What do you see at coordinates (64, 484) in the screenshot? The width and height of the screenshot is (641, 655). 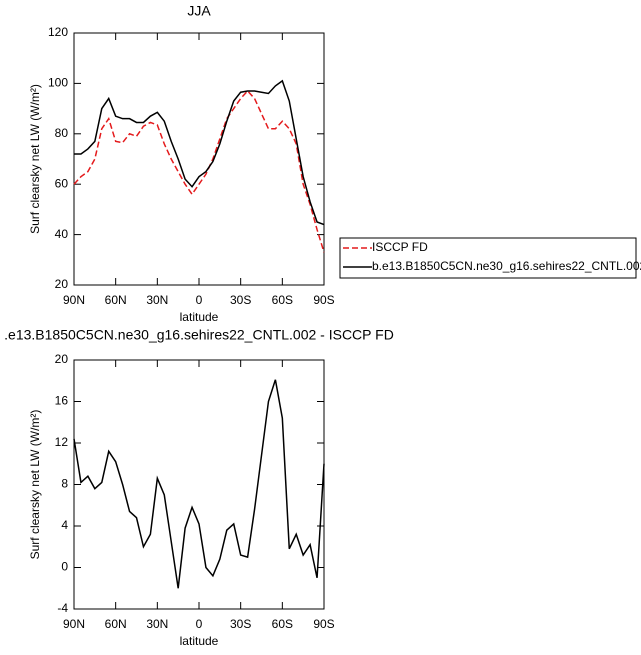 I see `y-tick-label: 8` at bounding box center [64, 484].